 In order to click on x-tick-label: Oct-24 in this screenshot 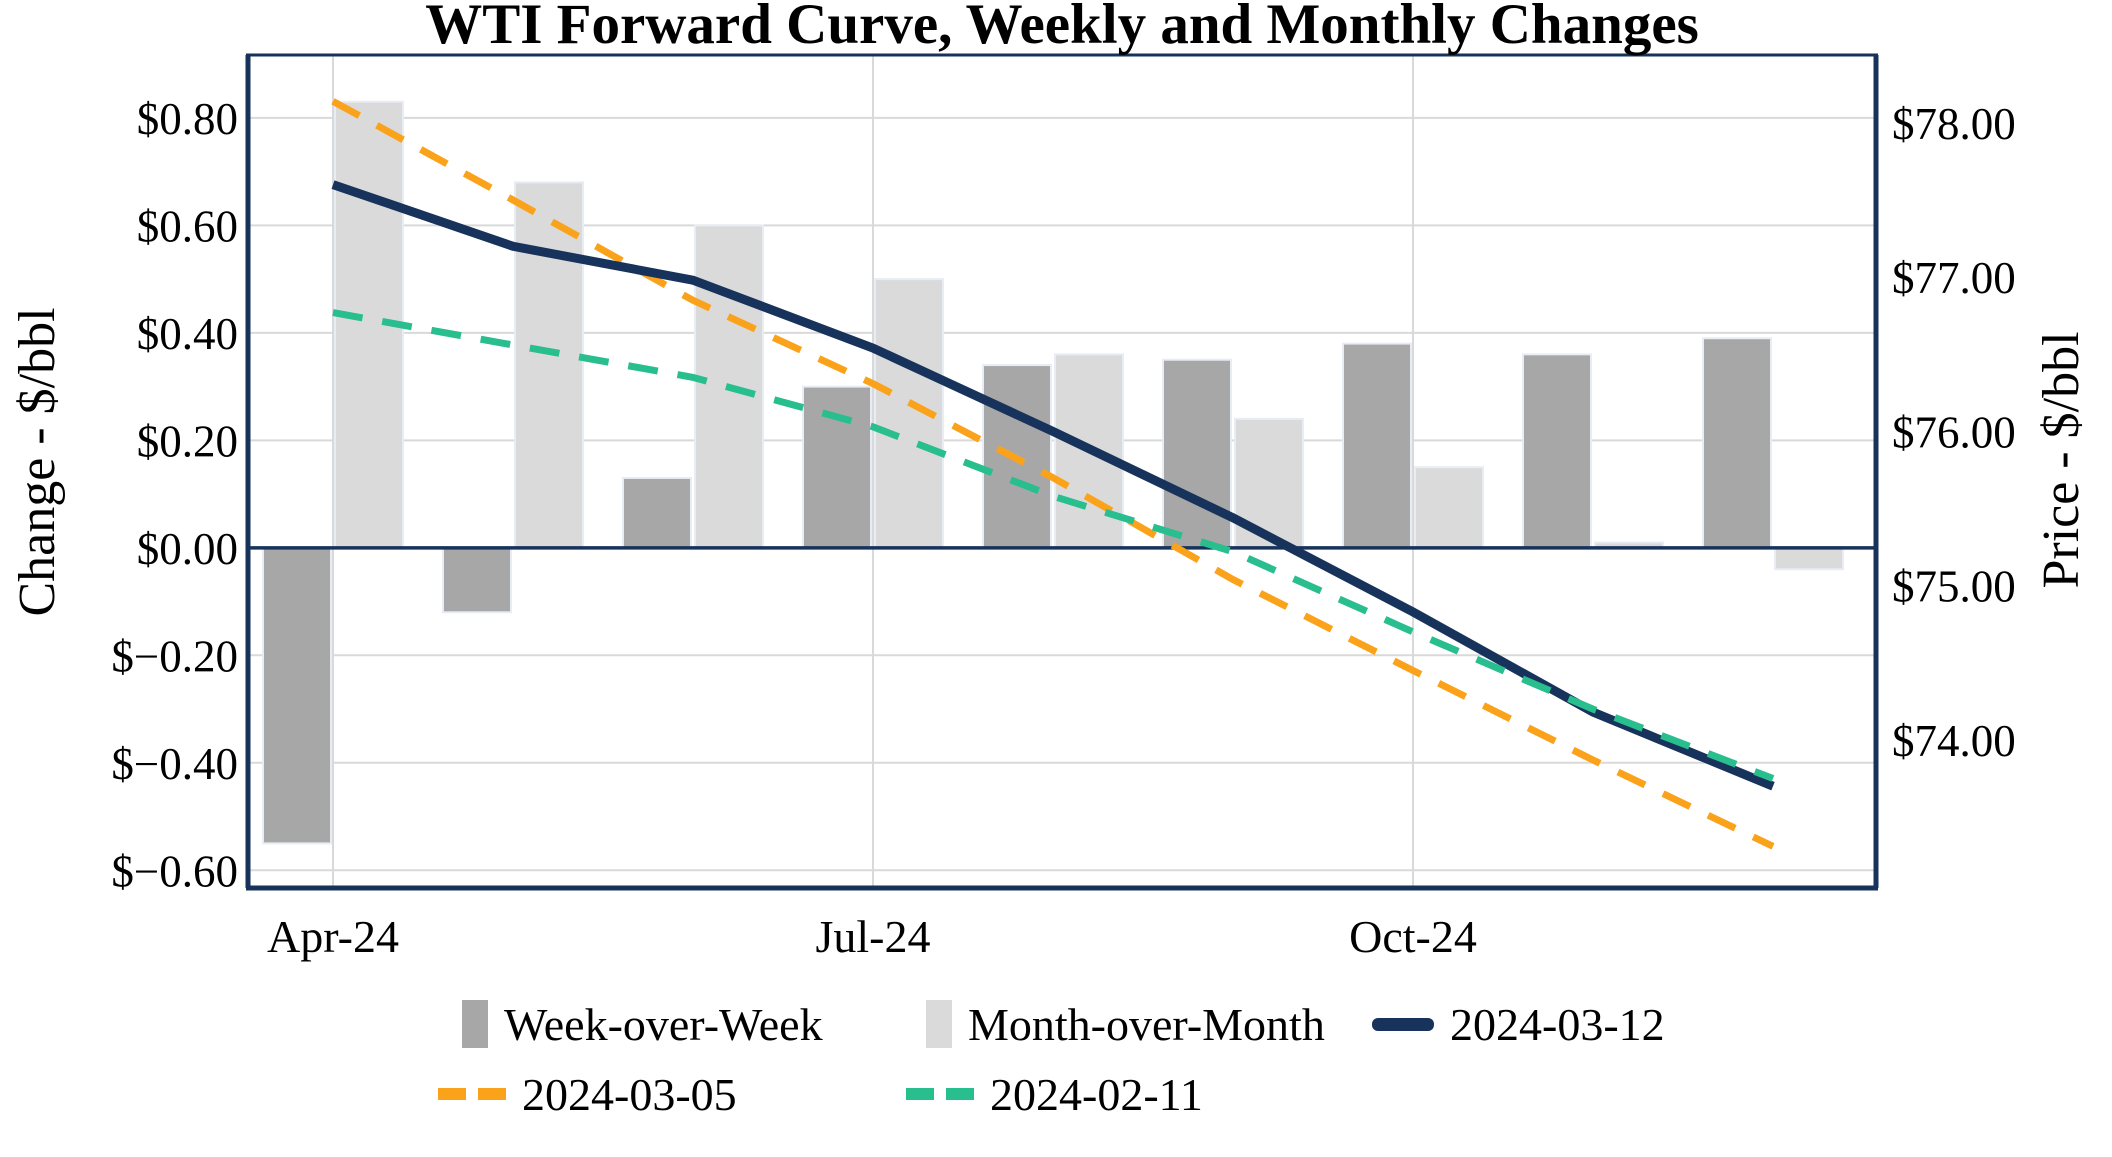, I will do `click(1413, 936)`.